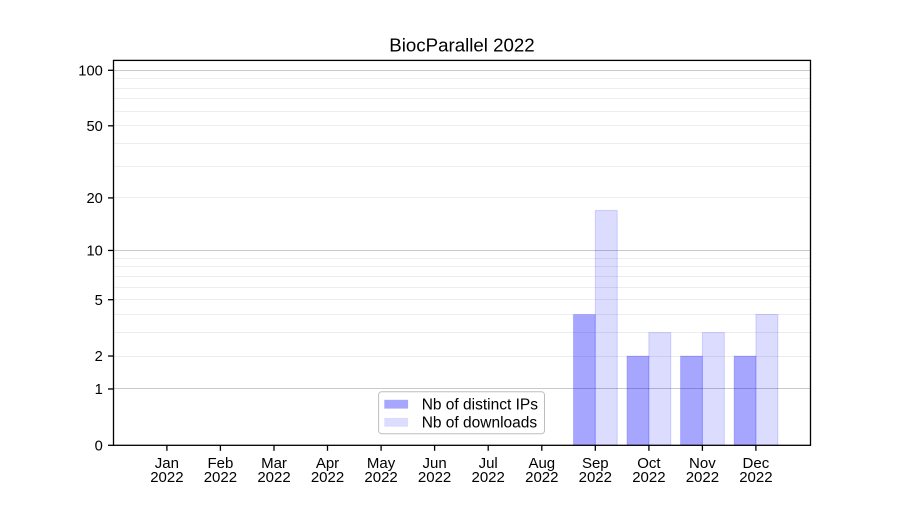 Image resolution: width=900 pixels, height=505 pixels. What do you see at coordinates (595, 463) in the screenshot?
I see `svg-text: Sep` at bounding box center [595, 463].